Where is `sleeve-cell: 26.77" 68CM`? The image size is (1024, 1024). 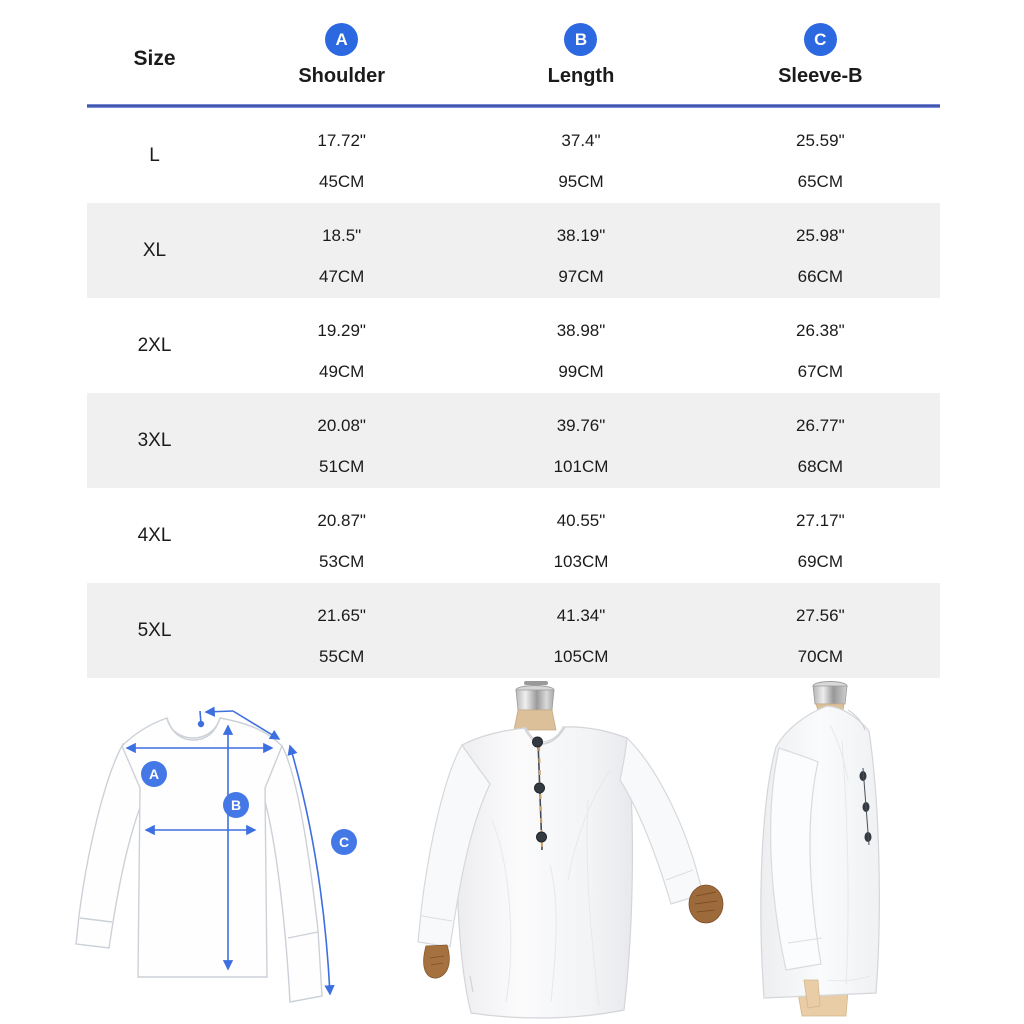
sleeve-cell: 26.77" 68CM is located at coordinates (820, 440).